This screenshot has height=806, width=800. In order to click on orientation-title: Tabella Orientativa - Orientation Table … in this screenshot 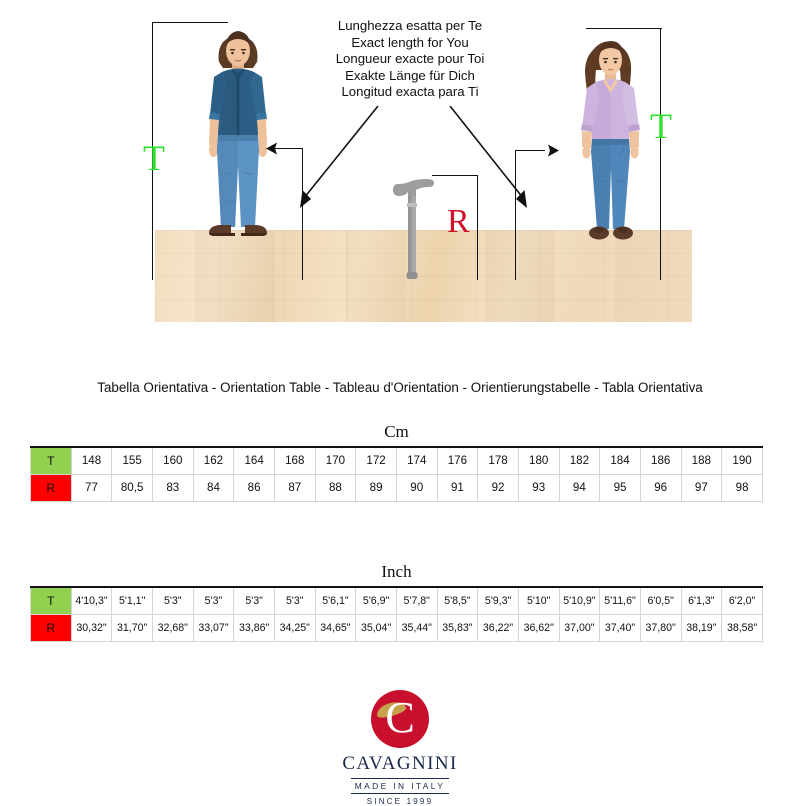, I will do `click(400, 387)`.